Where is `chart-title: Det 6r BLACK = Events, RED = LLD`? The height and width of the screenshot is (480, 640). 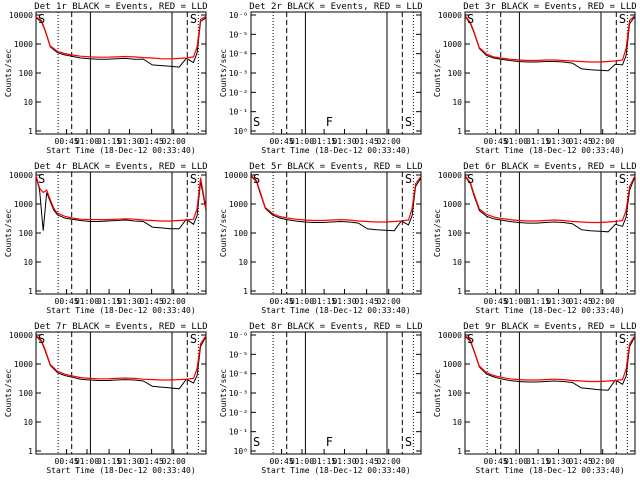 chart-title: Det 6r BLACK = Events, RED = LLD is located at coordinates (549, 167).